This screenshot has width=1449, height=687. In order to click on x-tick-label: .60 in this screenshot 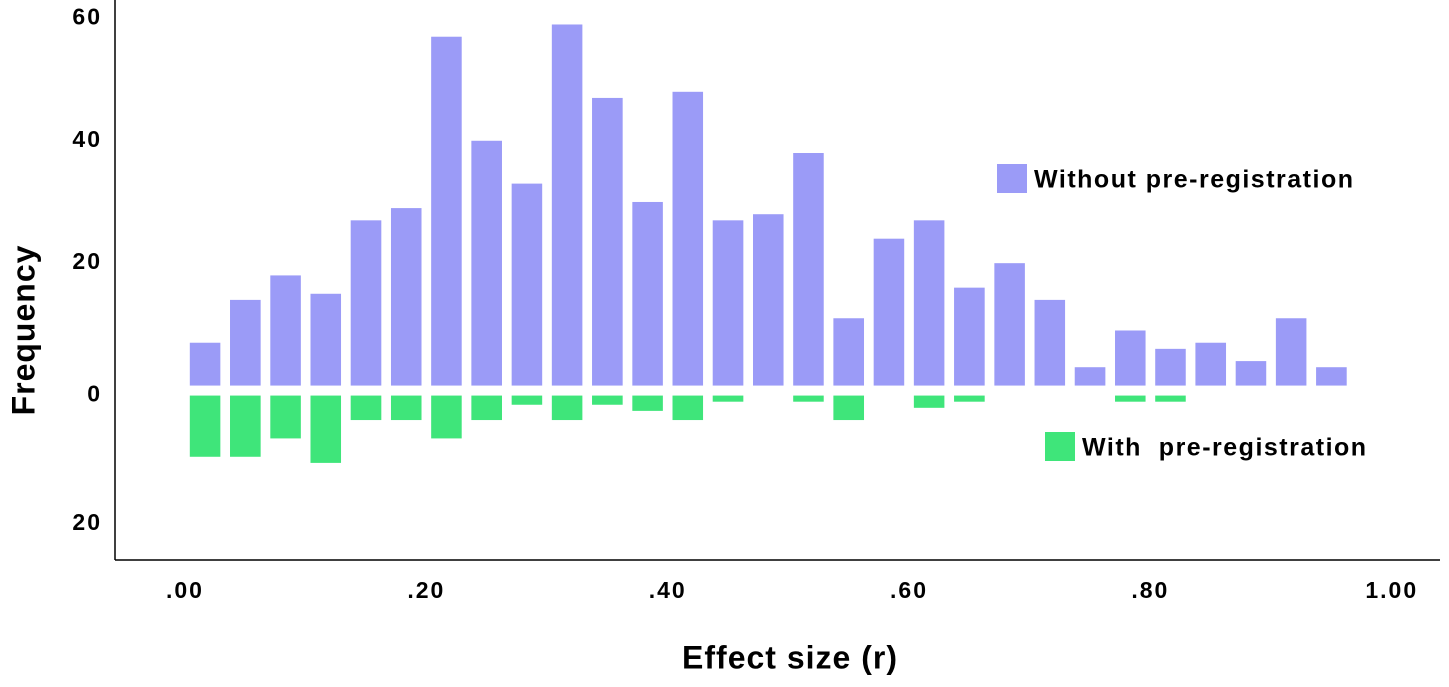, I will do `click(909, 590)`.